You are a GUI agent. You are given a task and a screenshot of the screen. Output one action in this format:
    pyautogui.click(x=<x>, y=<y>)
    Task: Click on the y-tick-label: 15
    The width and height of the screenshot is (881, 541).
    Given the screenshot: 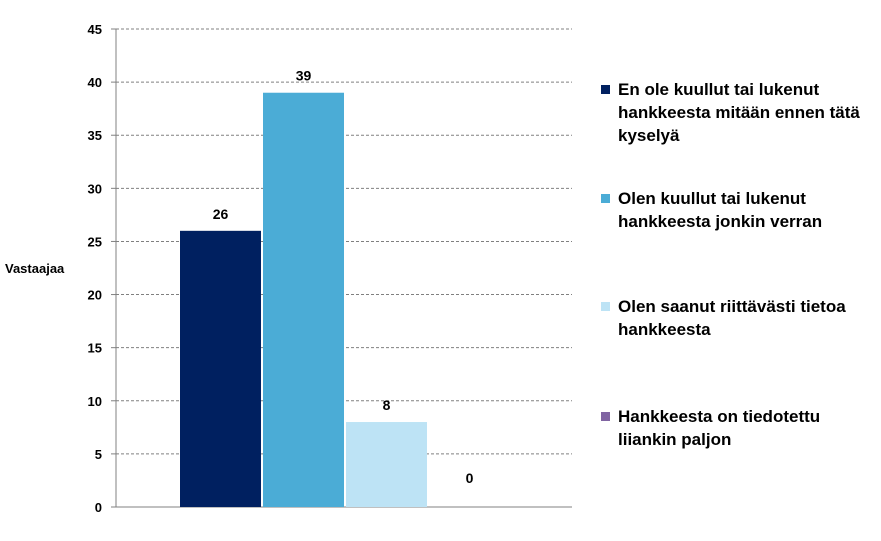 What is the action you would take?
    pyautogui.click(x=95, y=348)
    